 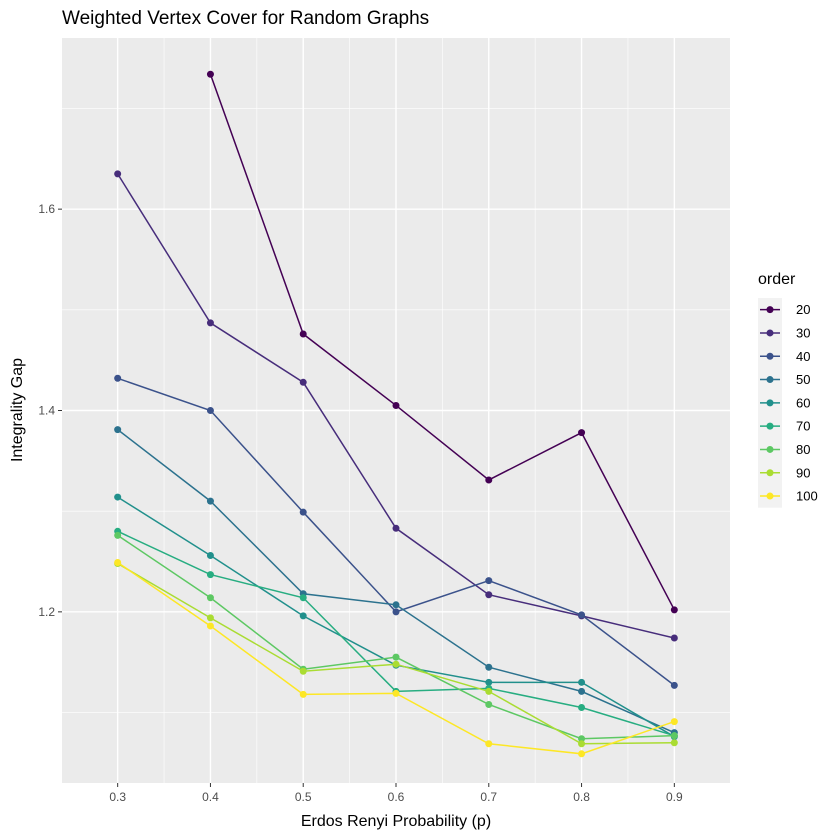 I want to click on y-tick-label: 1.6, so click(x=46, y=209).